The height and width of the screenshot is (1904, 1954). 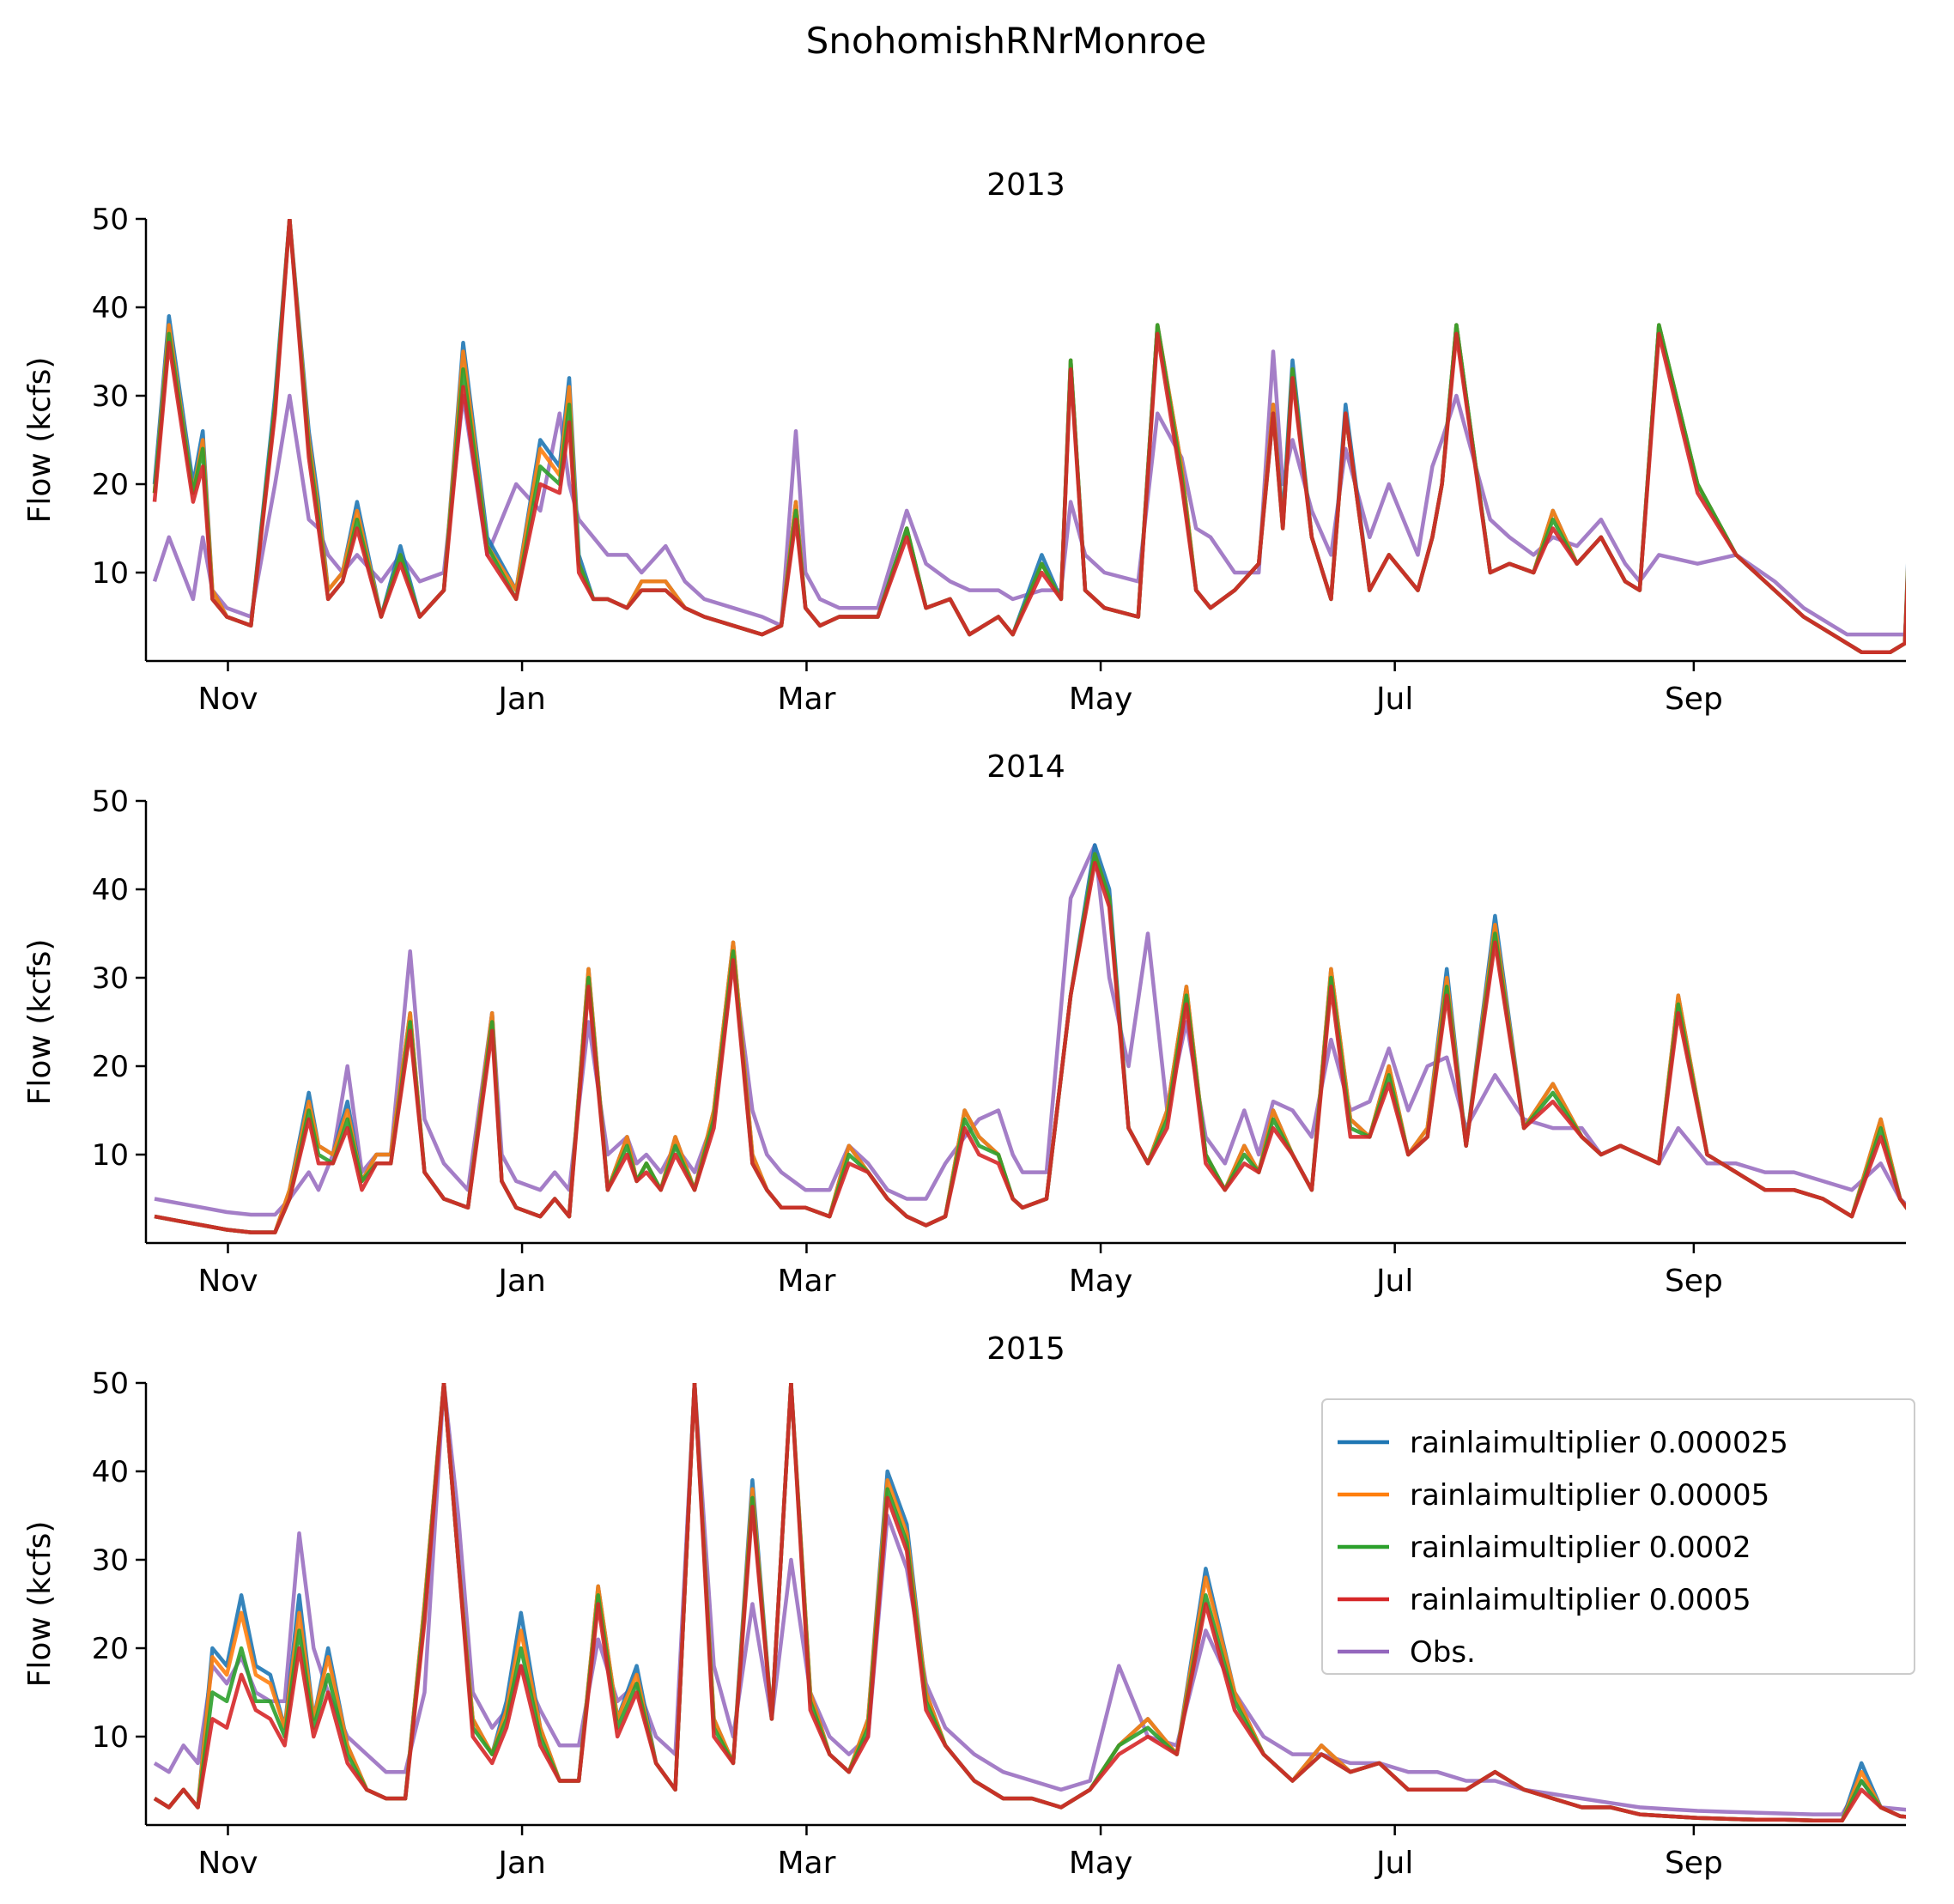 What do you see at coordinates (1580, 1548) in the screenshot?
I see `legend-entry-label: rainlaimultiplier 0.0002` at bounding box center [1580, 1548].